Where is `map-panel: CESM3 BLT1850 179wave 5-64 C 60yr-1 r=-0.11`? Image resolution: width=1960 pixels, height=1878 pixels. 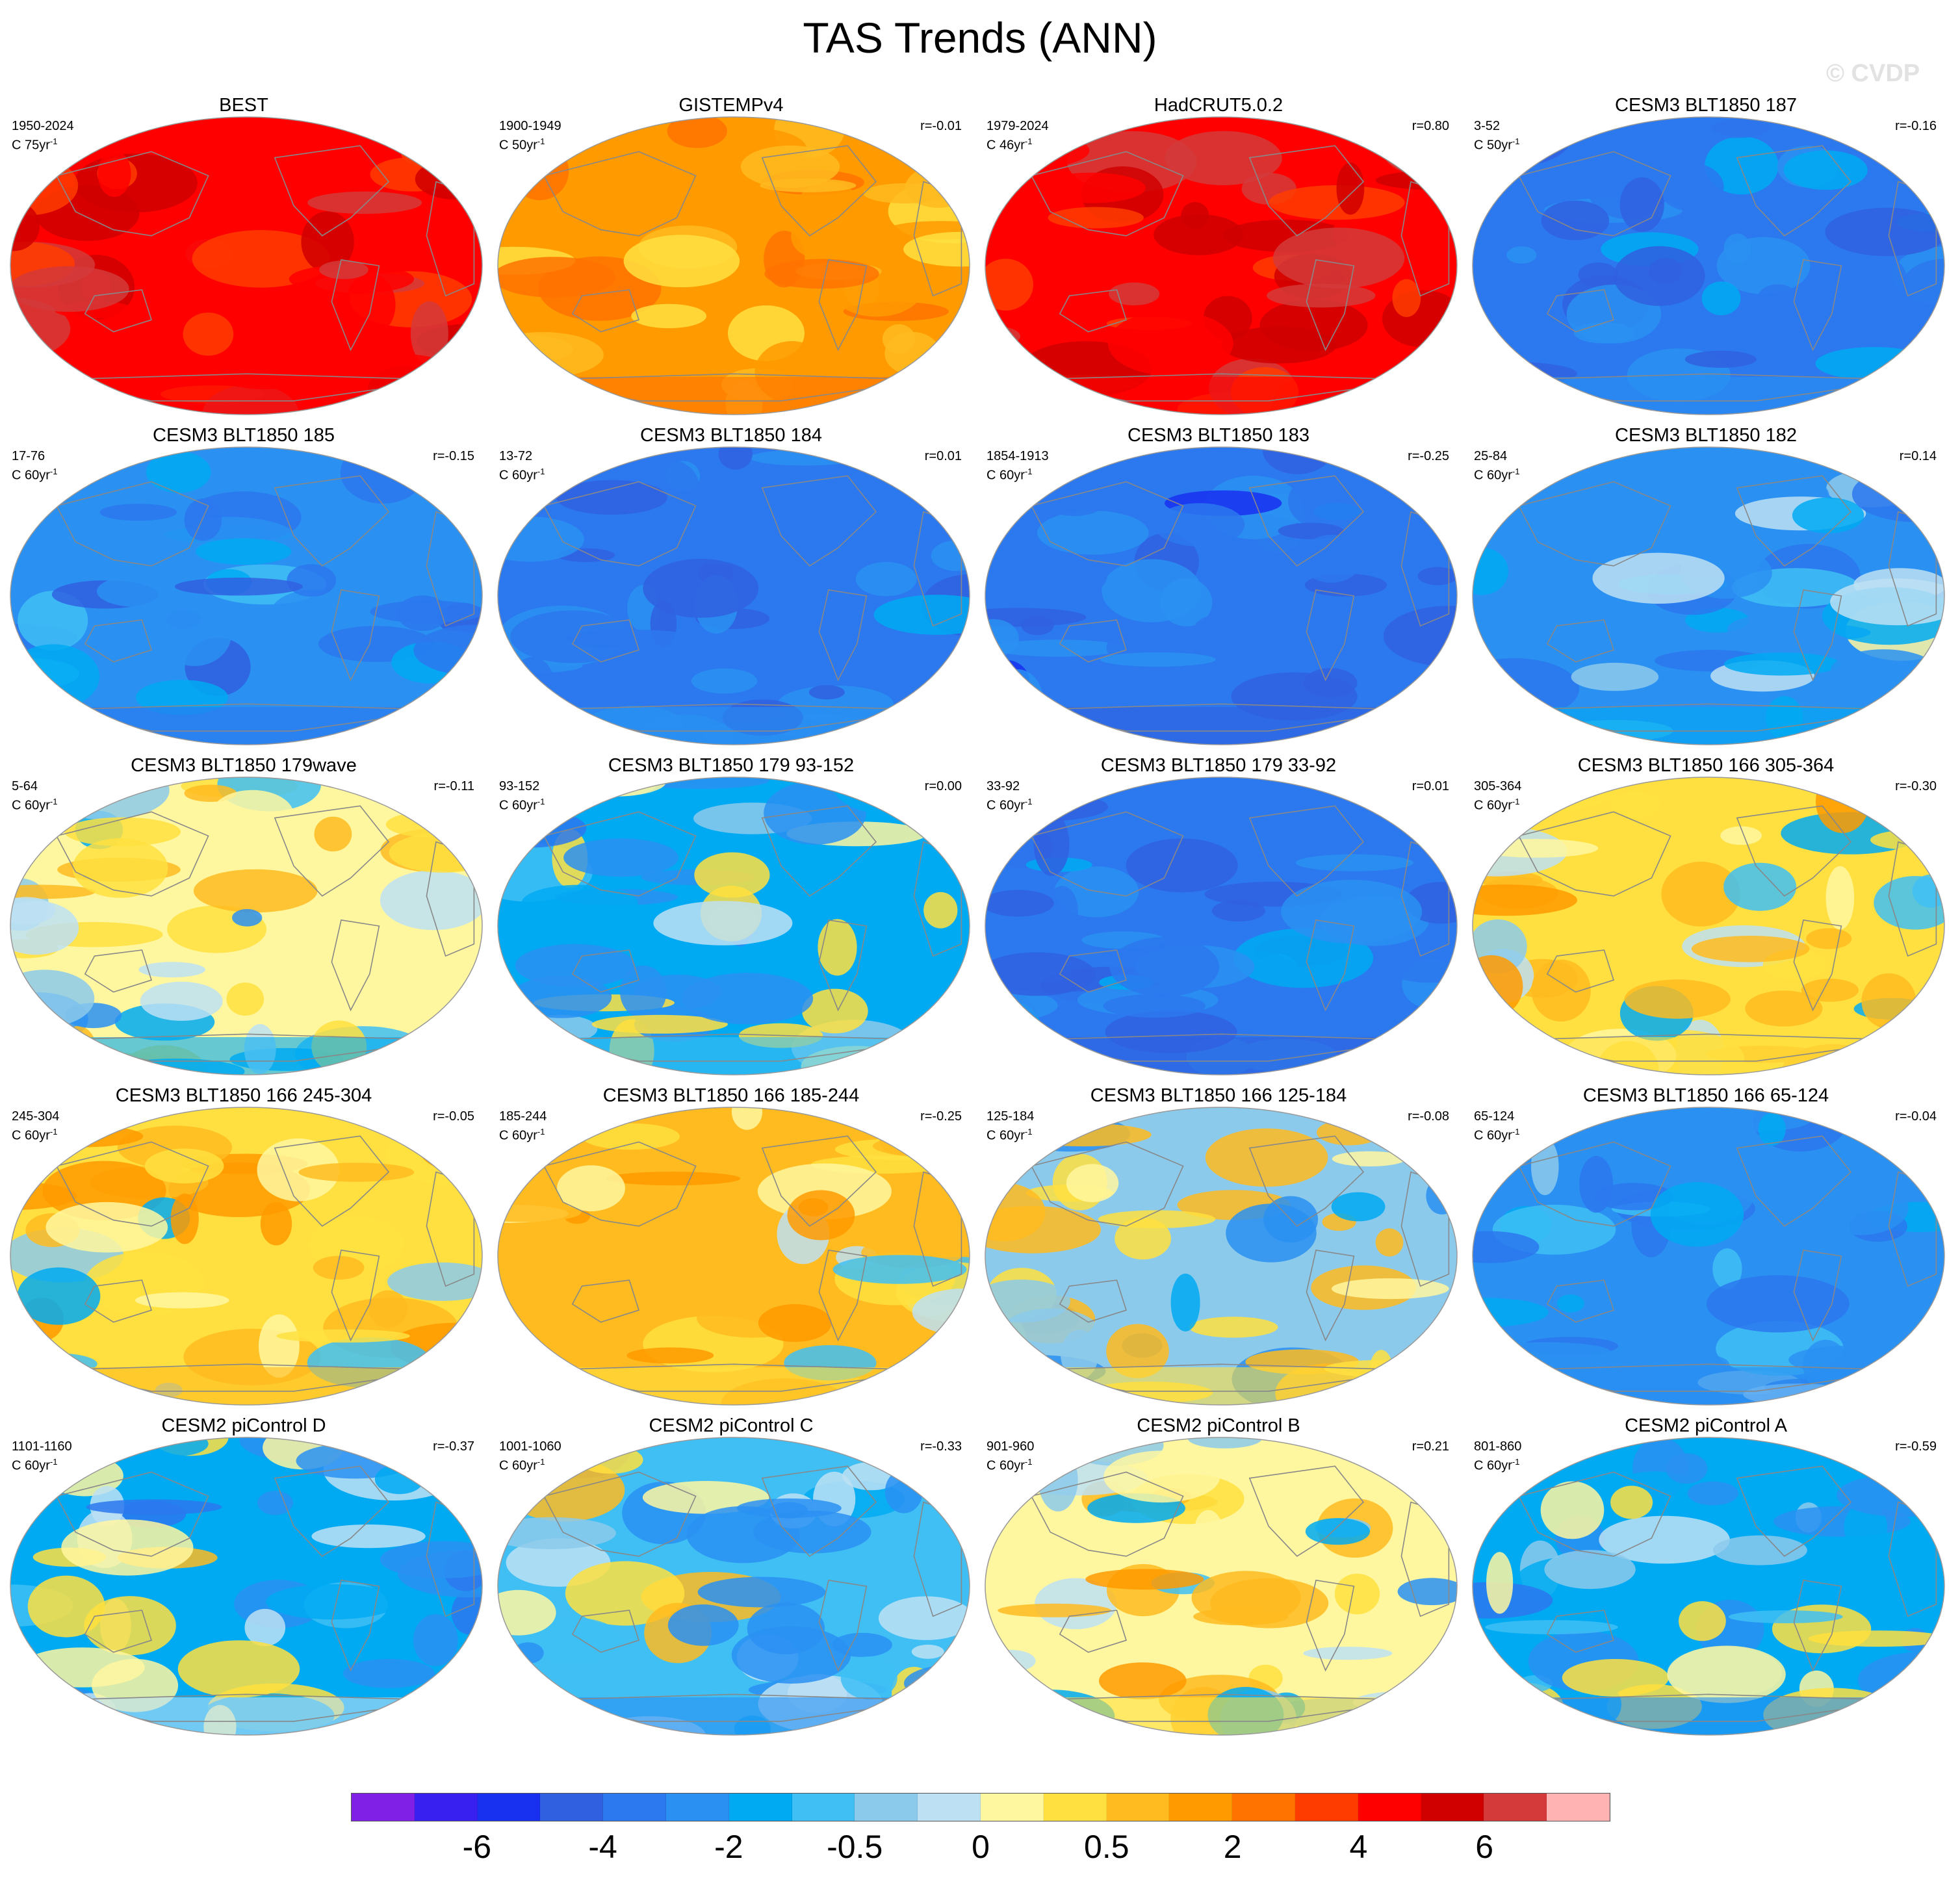 map-panel: CESM3 BLT1850 179wave 5-64 C 60yr-1 r=-0.11 is located at coordinates (243, 914).